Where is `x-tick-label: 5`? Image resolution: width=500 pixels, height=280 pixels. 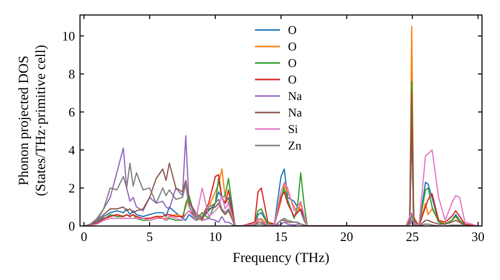
x-tick-label: 5 is located at coordinates (149, 236).